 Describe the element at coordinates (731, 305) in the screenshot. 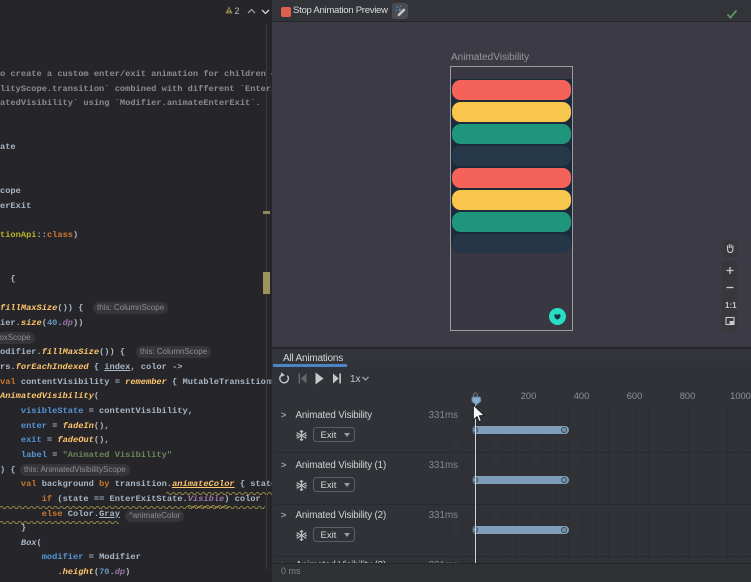

I see `svg-text: 1:1` at that location.